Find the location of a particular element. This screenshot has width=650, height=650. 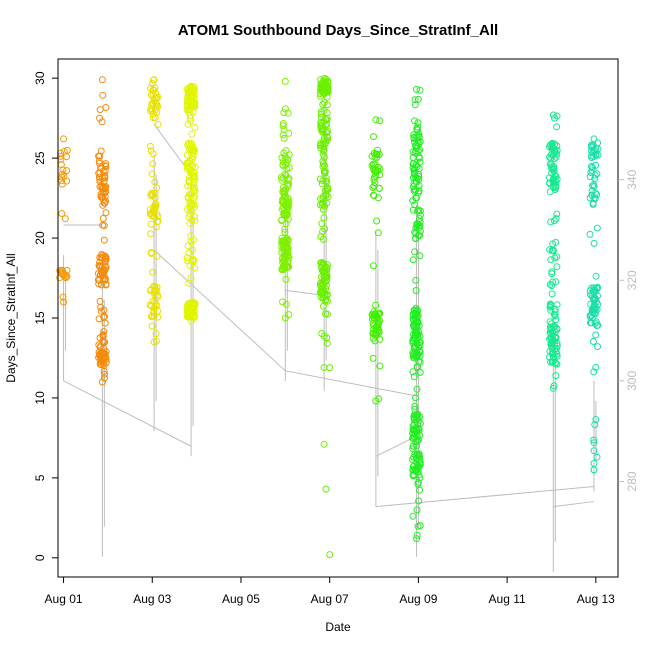

y2-axis: 280 300 320 340 is located at coordinates (628, 330).